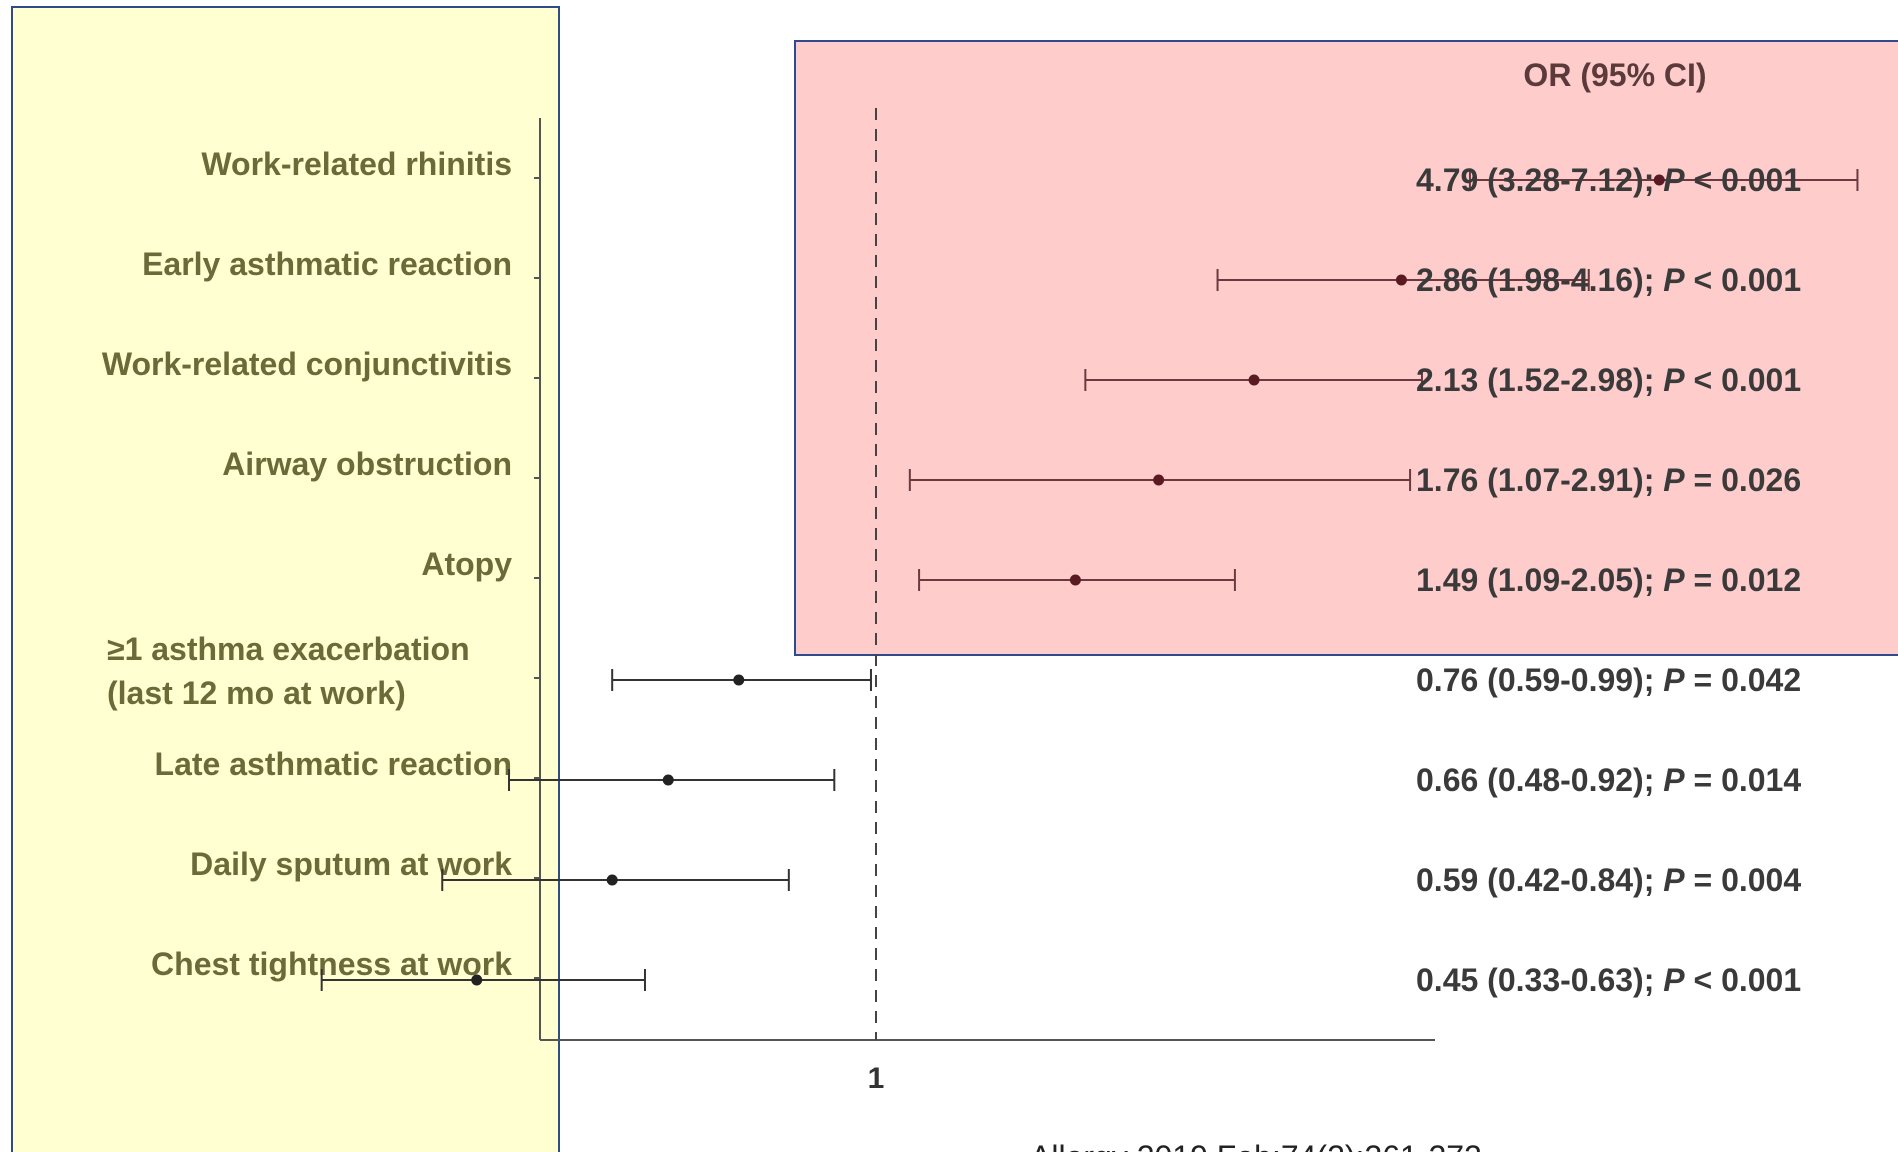 Image resolution: width=1898 pixels, height=1152 pixels. What do you see at coordinates (1614, 75) in the screenshot?
I see `column-header: OR (95% CI)` at bounding box center [1614, 75].